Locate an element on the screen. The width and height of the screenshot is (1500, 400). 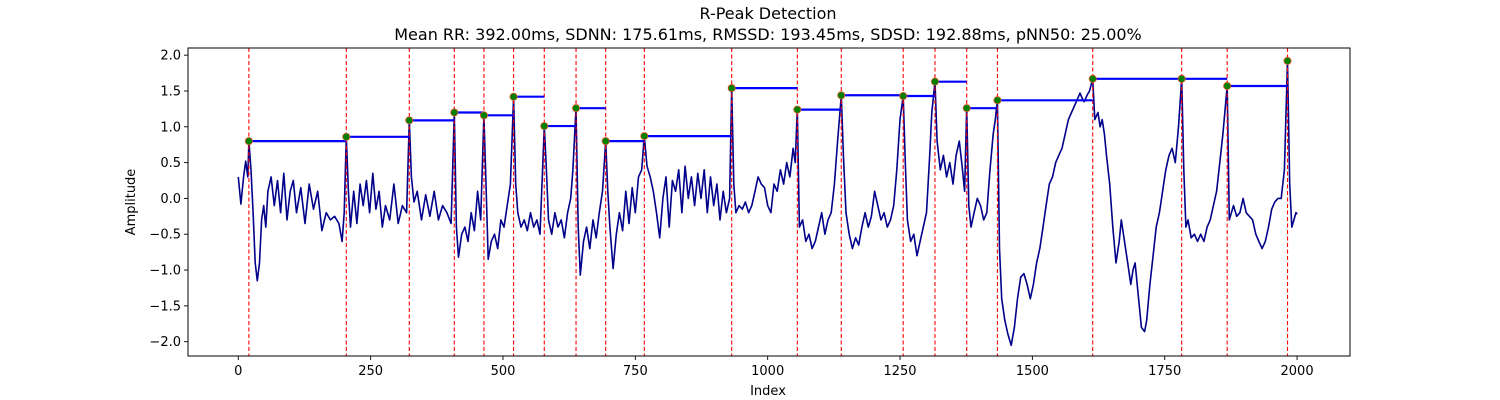
y-tick-label-3: −0.5 is located at coordinates (165, 235).